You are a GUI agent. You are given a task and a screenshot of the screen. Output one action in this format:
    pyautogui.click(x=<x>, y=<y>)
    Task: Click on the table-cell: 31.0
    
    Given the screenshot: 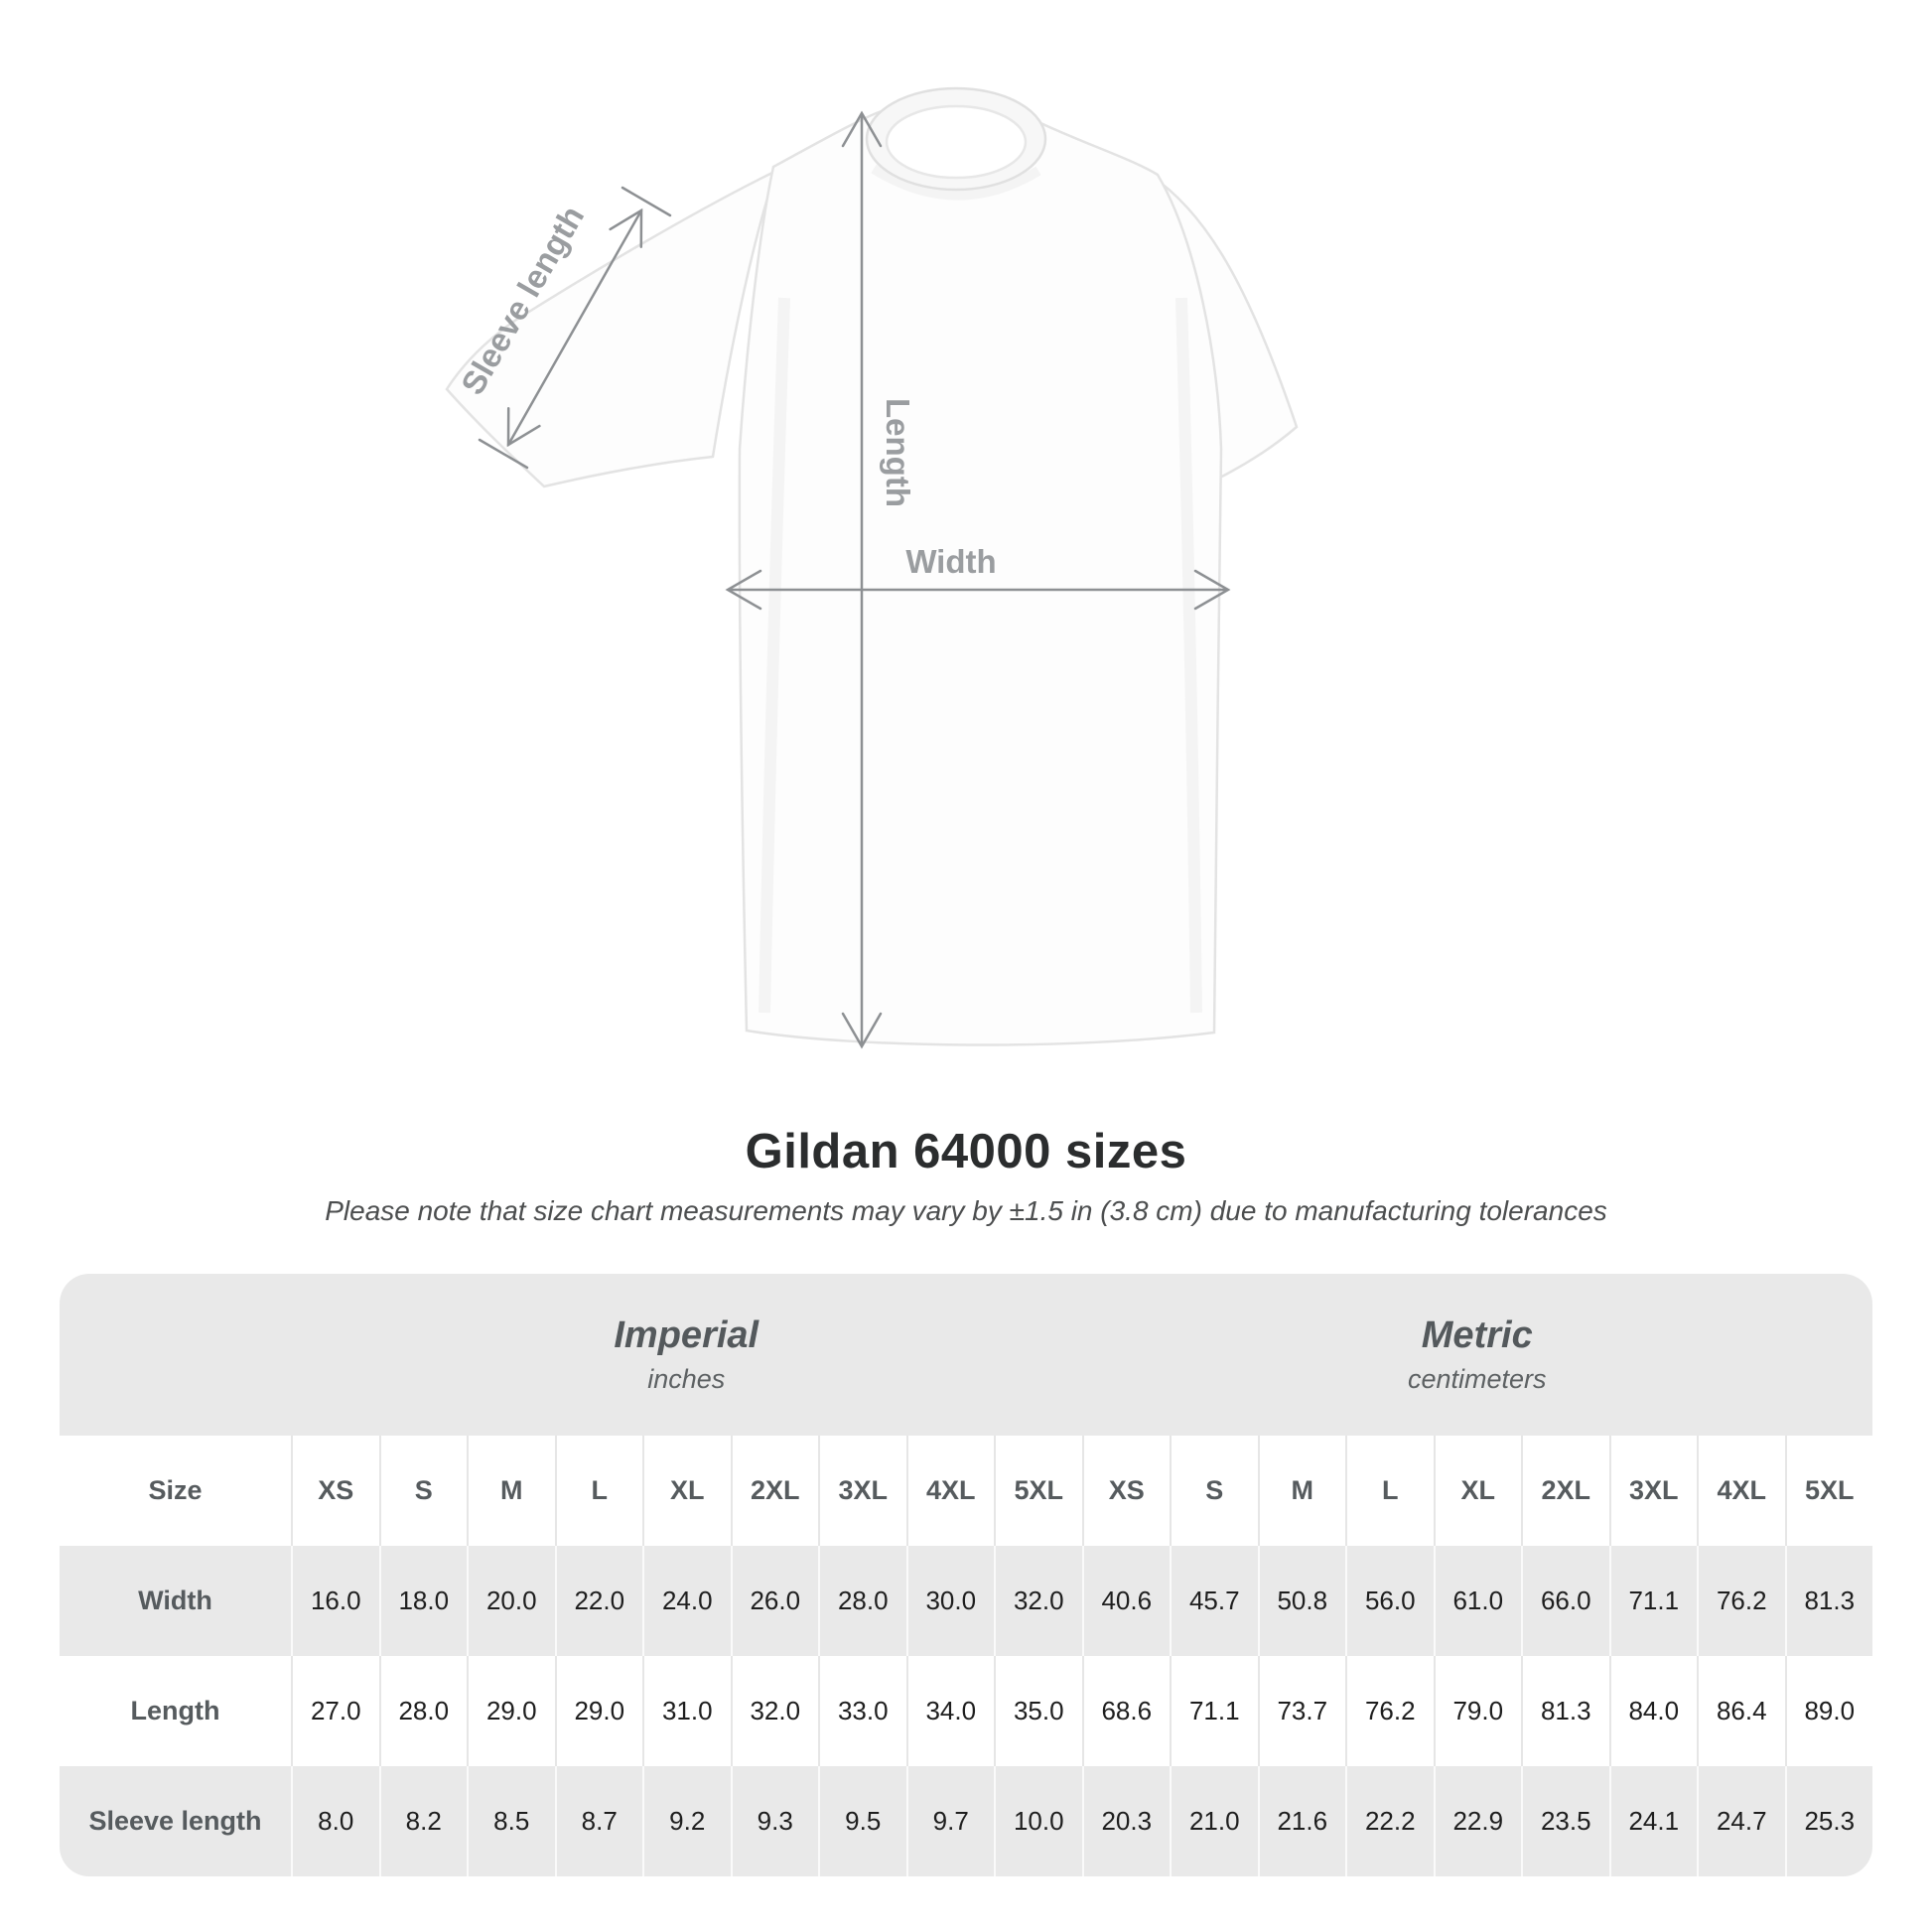 What is the action you would take?
    pyautogui.click(x=687, y=1711)
    